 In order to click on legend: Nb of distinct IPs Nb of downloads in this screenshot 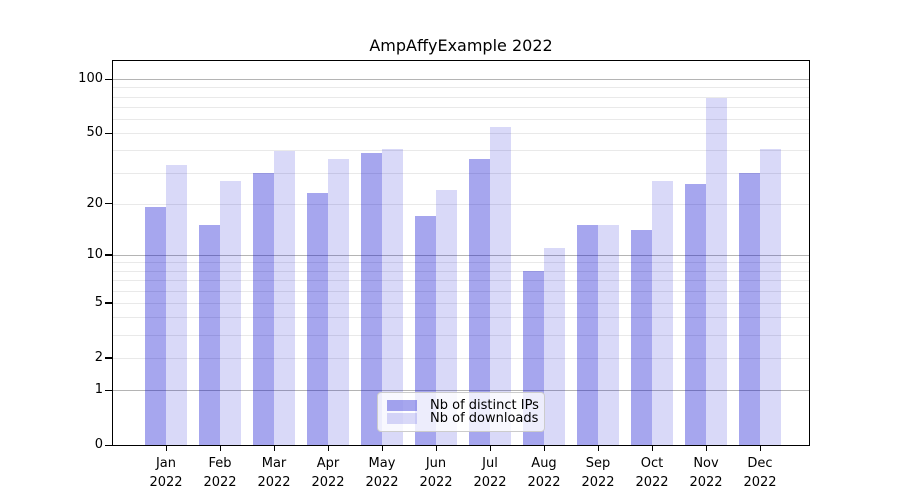, I will do `click(461, 412)`.